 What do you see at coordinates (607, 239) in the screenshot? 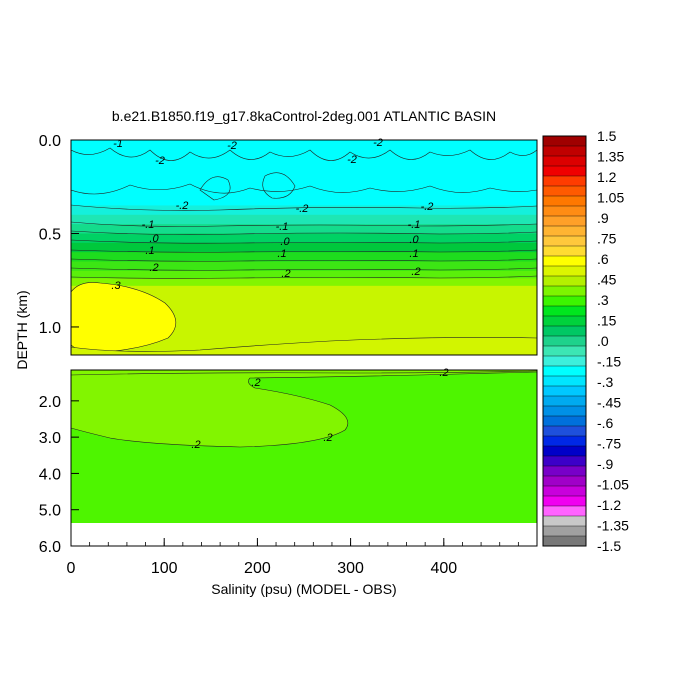
I see `colorbar-label: .75` at bounding box center [607, 239].